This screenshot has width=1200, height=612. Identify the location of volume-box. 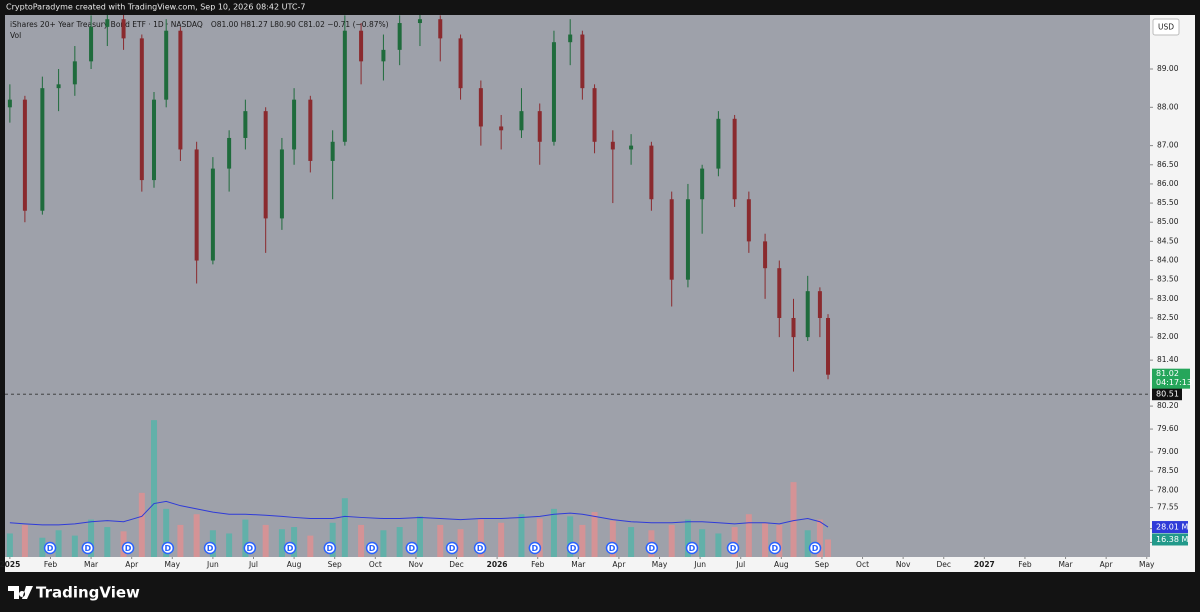
(1170, 539).